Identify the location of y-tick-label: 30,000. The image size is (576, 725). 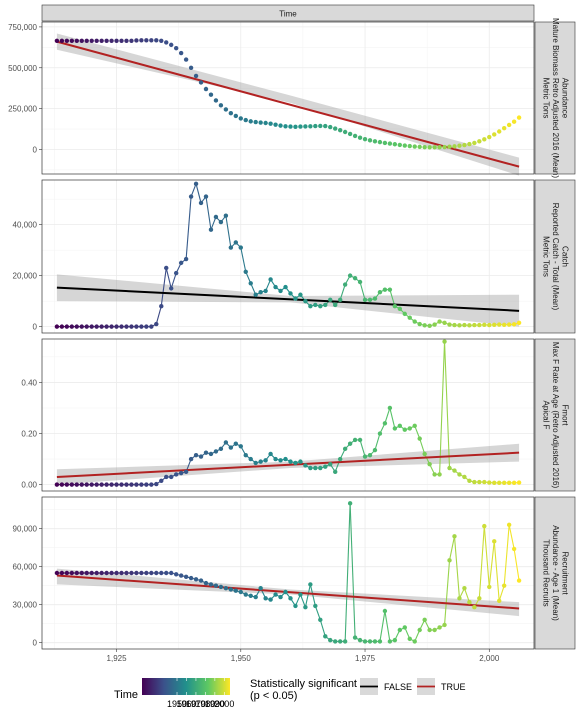
(25, 605).